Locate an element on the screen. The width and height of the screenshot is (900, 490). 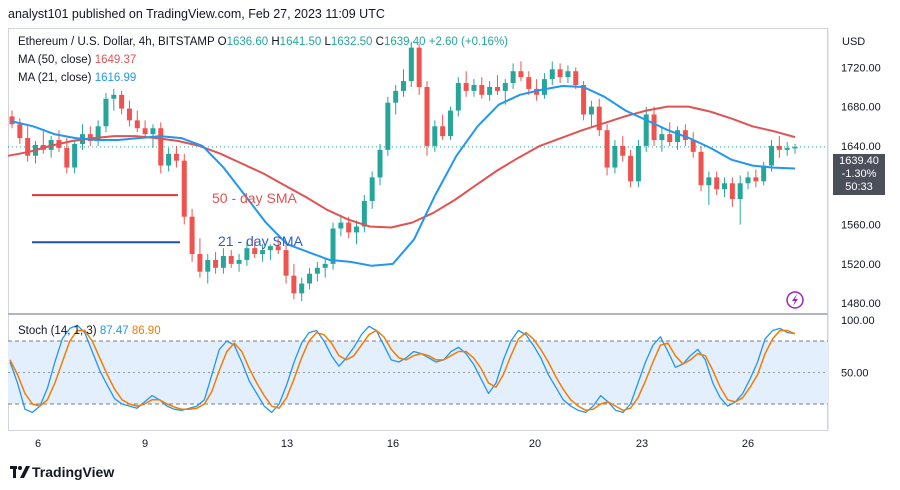
ma50-annotation-label: 50 - day SMA is located at coordinates (254, 198).